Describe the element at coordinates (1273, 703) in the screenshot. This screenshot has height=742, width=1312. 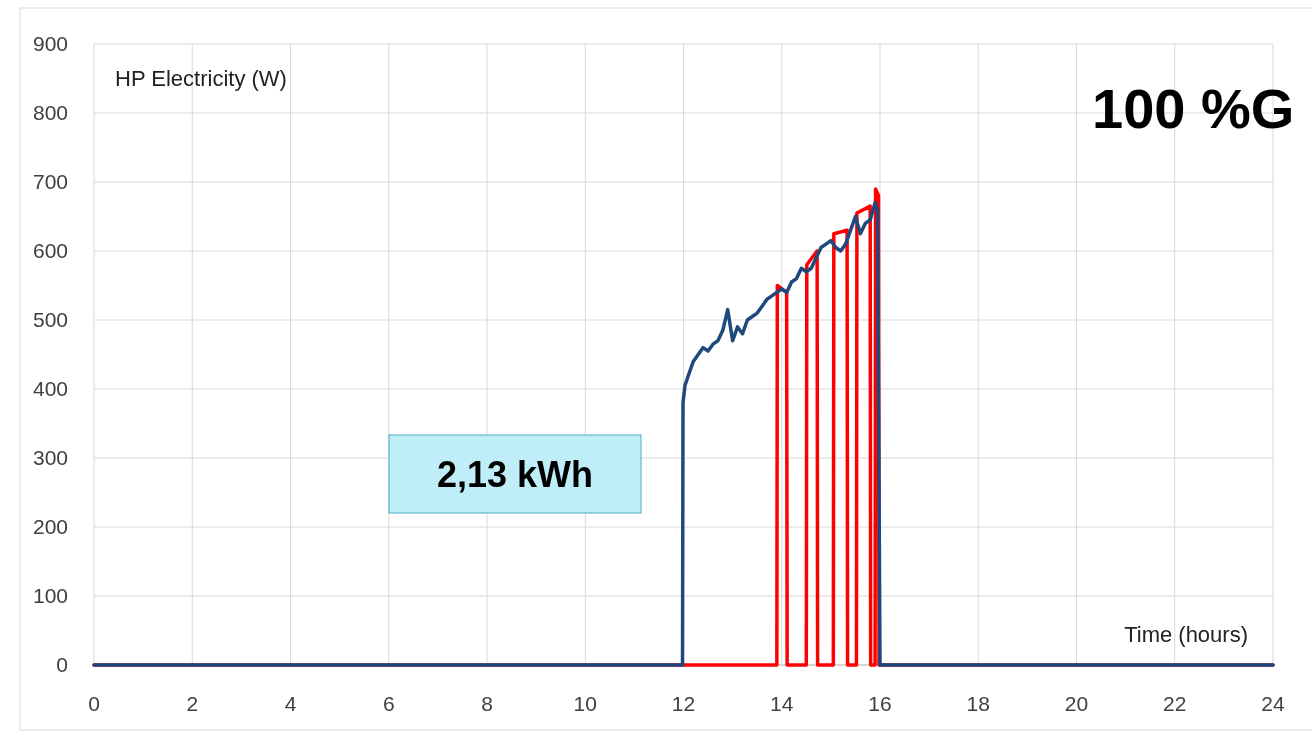
I see `x-tick-label: 24` at that location.